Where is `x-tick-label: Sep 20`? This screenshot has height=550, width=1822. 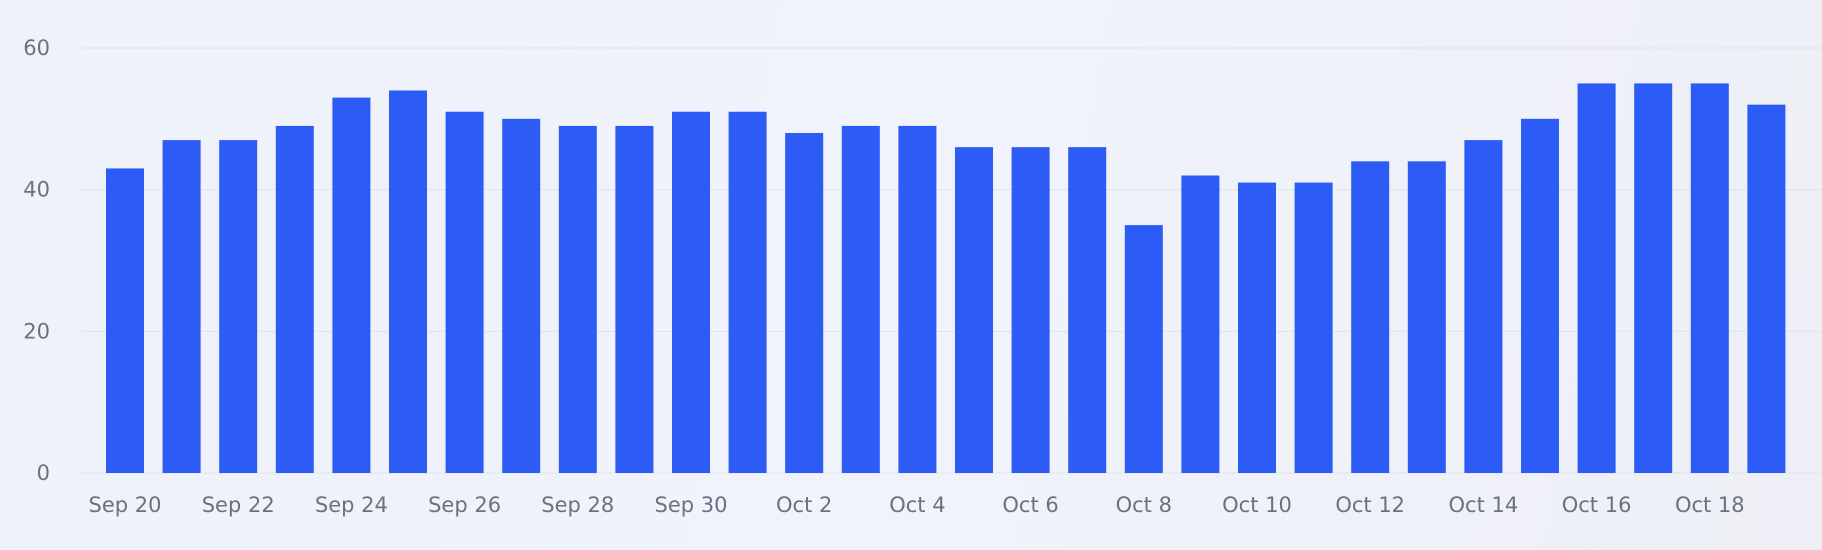
x-tick-label: Sep 20 is located at coordinates (125, 505).